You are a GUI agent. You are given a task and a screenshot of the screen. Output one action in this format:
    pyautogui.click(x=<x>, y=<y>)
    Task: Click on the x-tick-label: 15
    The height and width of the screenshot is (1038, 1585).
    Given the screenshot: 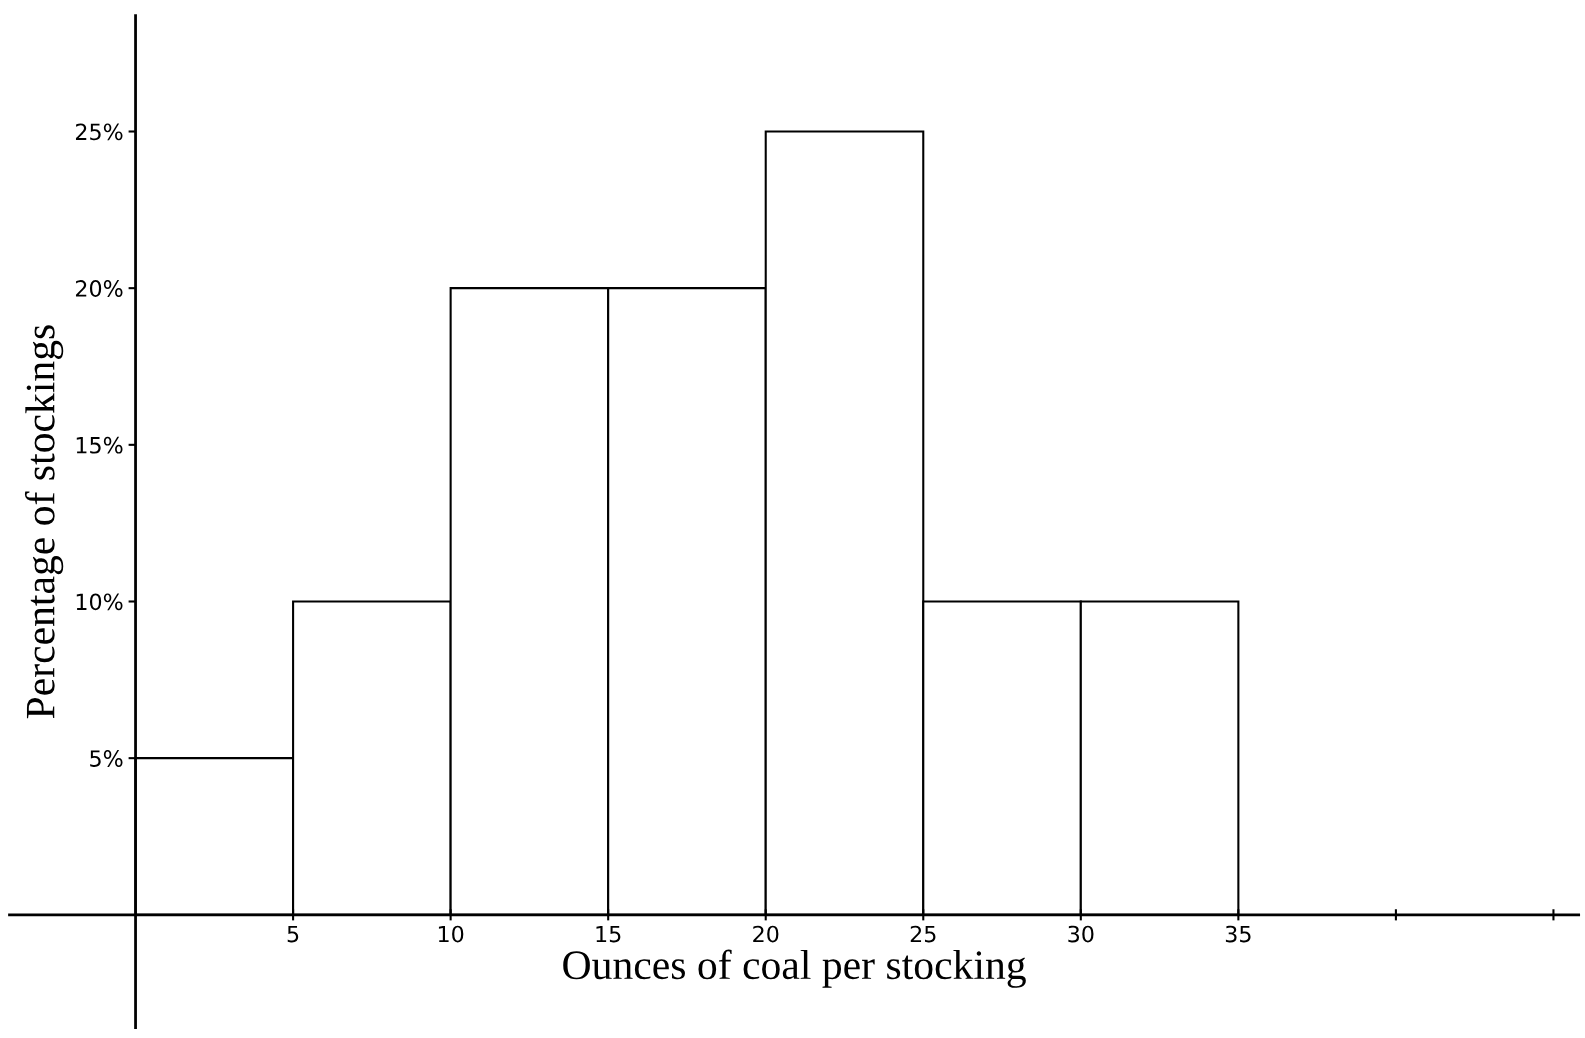 What is the action you would take?
    pyautogui.click(x=608, y=934)
    